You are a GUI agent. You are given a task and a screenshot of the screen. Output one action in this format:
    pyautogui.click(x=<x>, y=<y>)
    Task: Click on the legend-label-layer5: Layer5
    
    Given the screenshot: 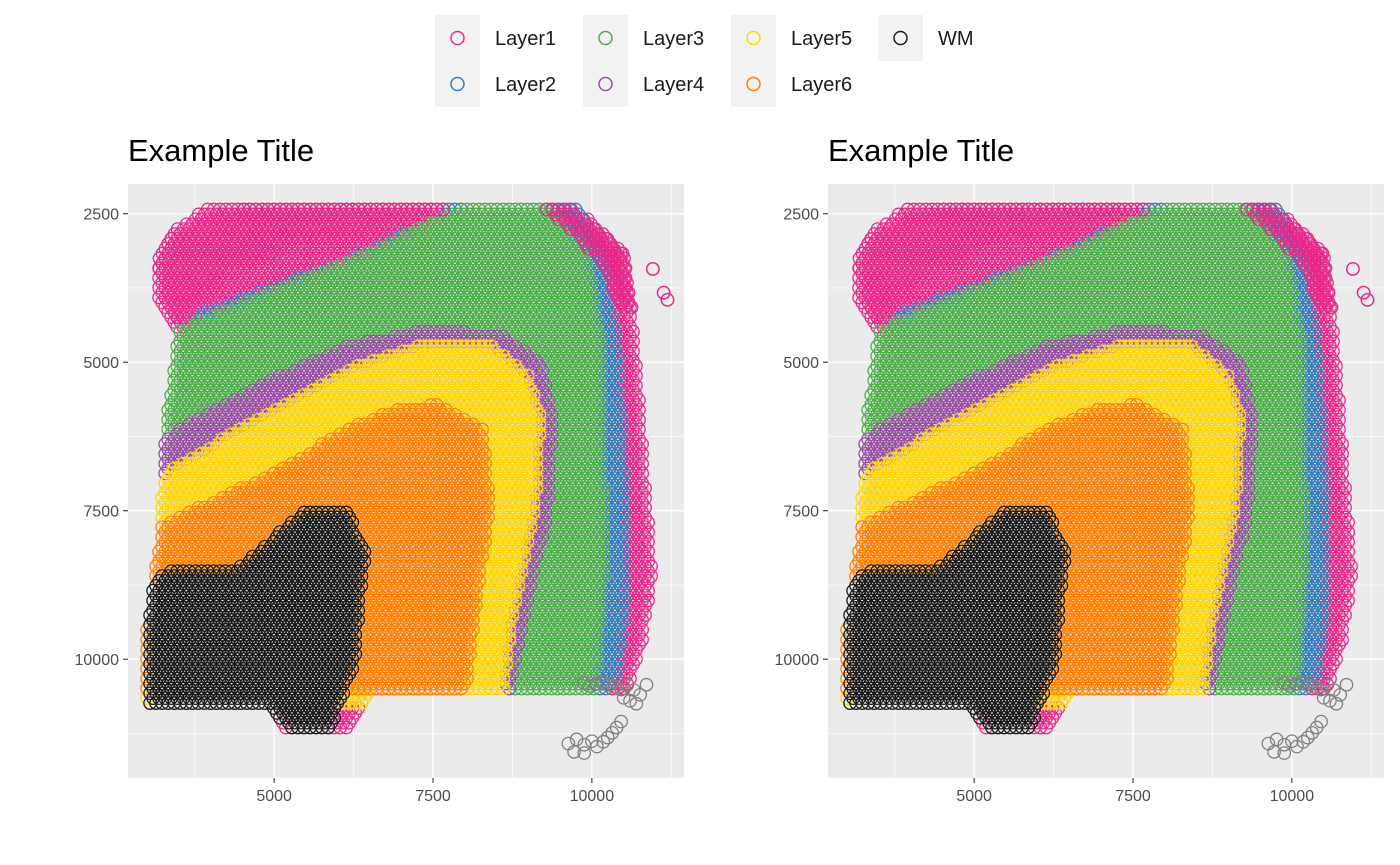 What is the action you would take?
    pyautogui.click(x=821, y=39)
    